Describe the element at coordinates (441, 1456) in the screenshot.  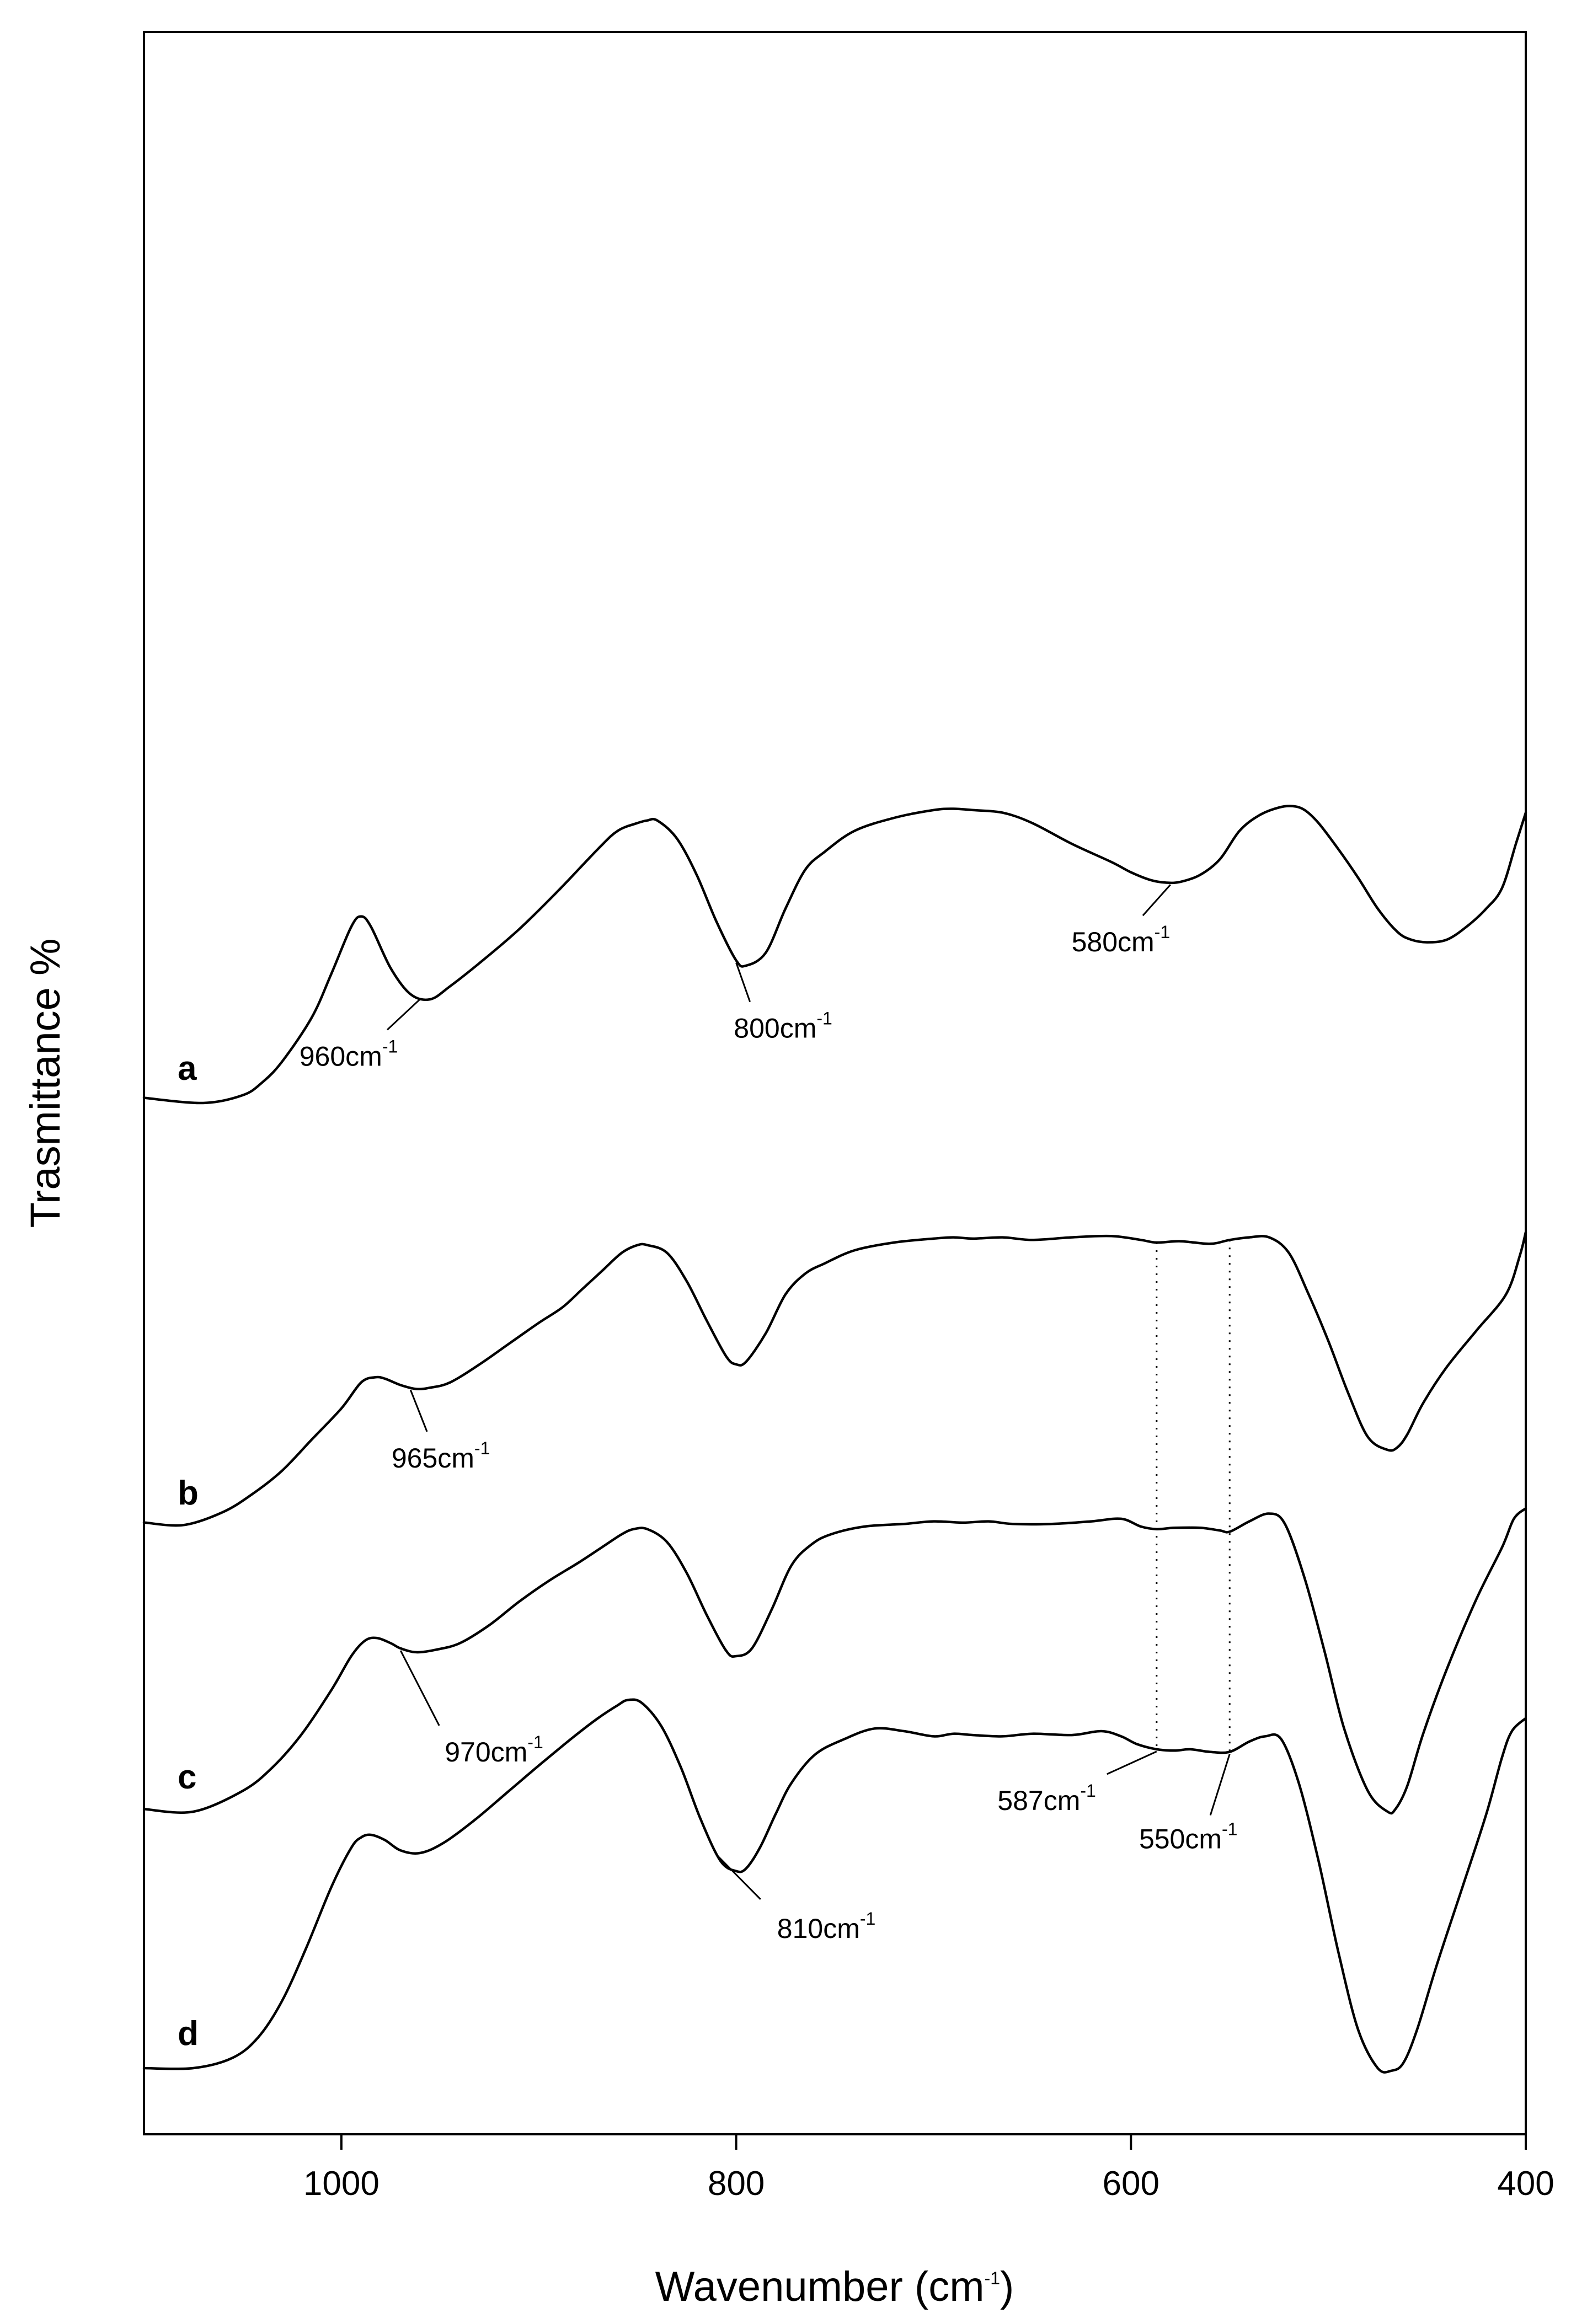
I see `annotation-965: 965cm-1` at that location.